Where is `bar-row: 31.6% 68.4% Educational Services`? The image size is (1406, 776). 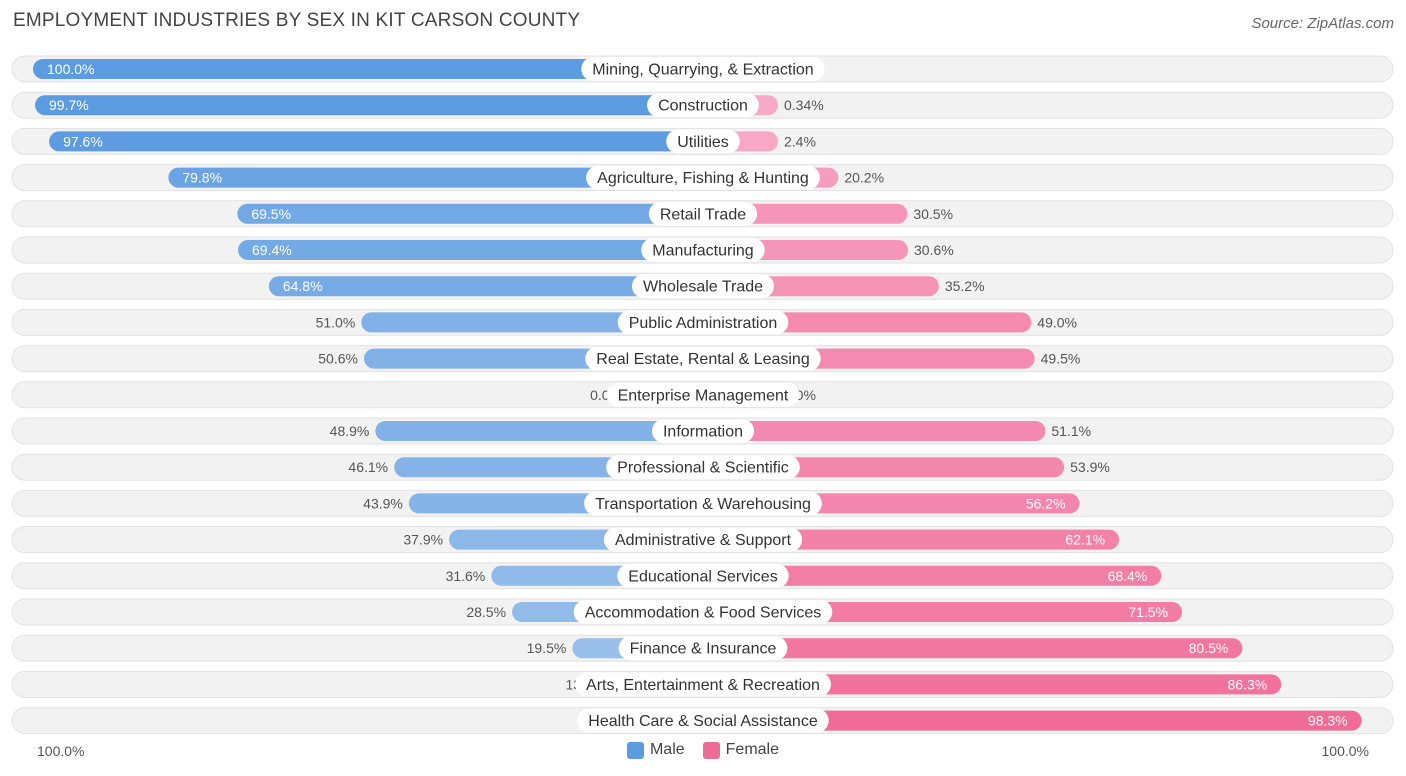 bar-row: 31.6% 68.4% Educational Services is located at coordinates (702, 576).